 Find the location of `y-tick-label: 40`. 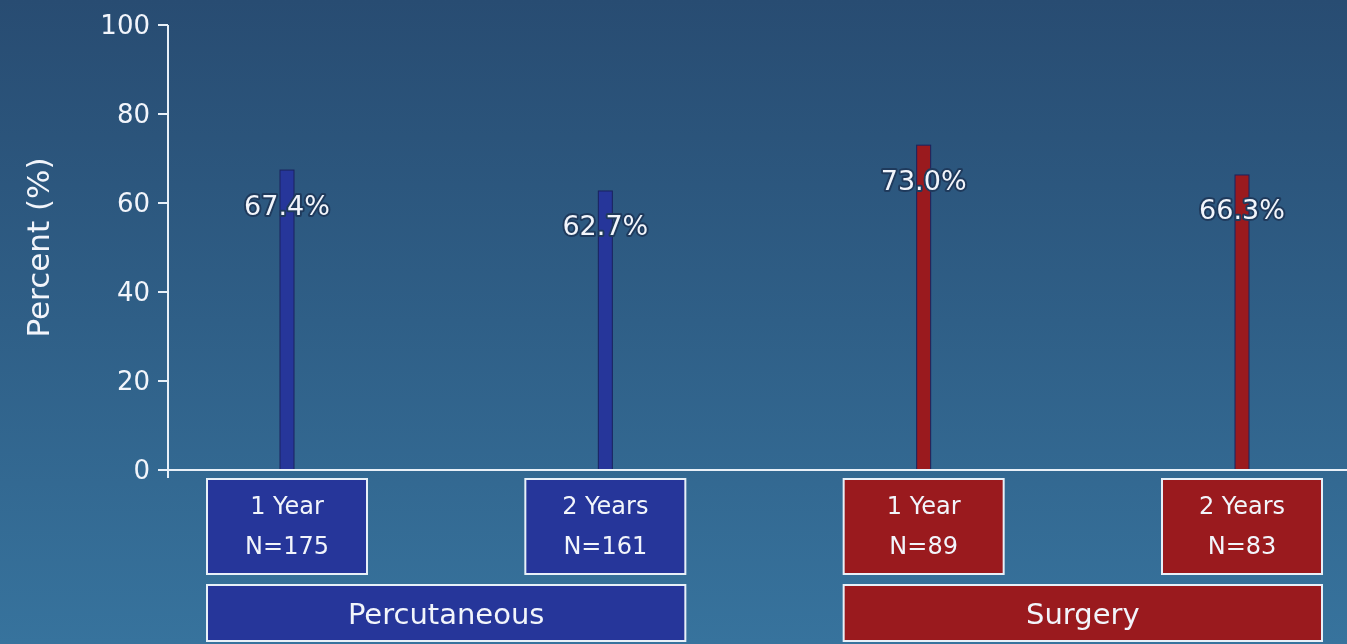

y-tick-label: 40 is located at coordinates (133, 292).